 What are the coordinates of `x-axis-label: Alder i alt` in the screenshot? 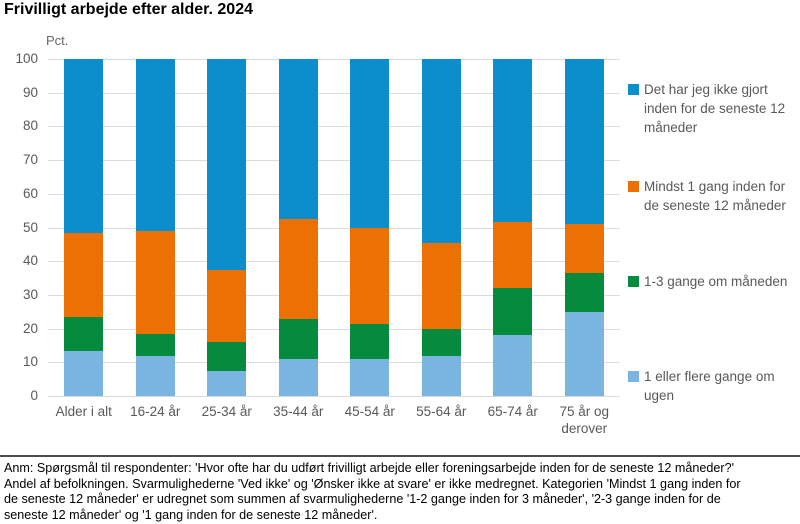 It's located at (83, 411).